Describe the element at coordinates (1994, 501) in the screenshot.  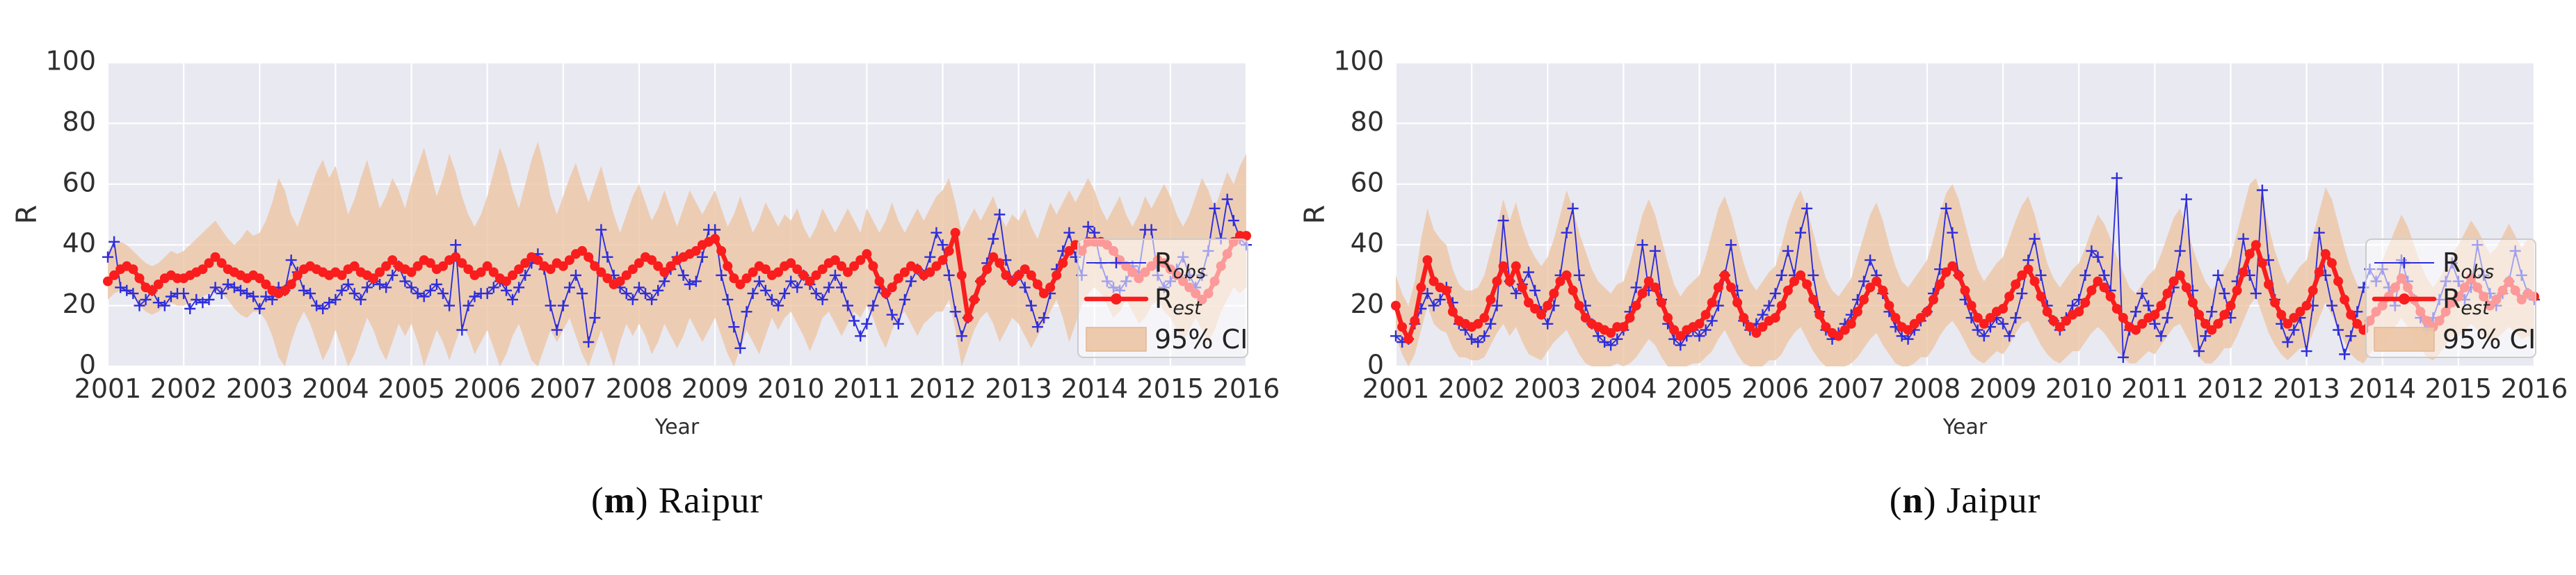
I see `caption-city: Jaipur` at that location.